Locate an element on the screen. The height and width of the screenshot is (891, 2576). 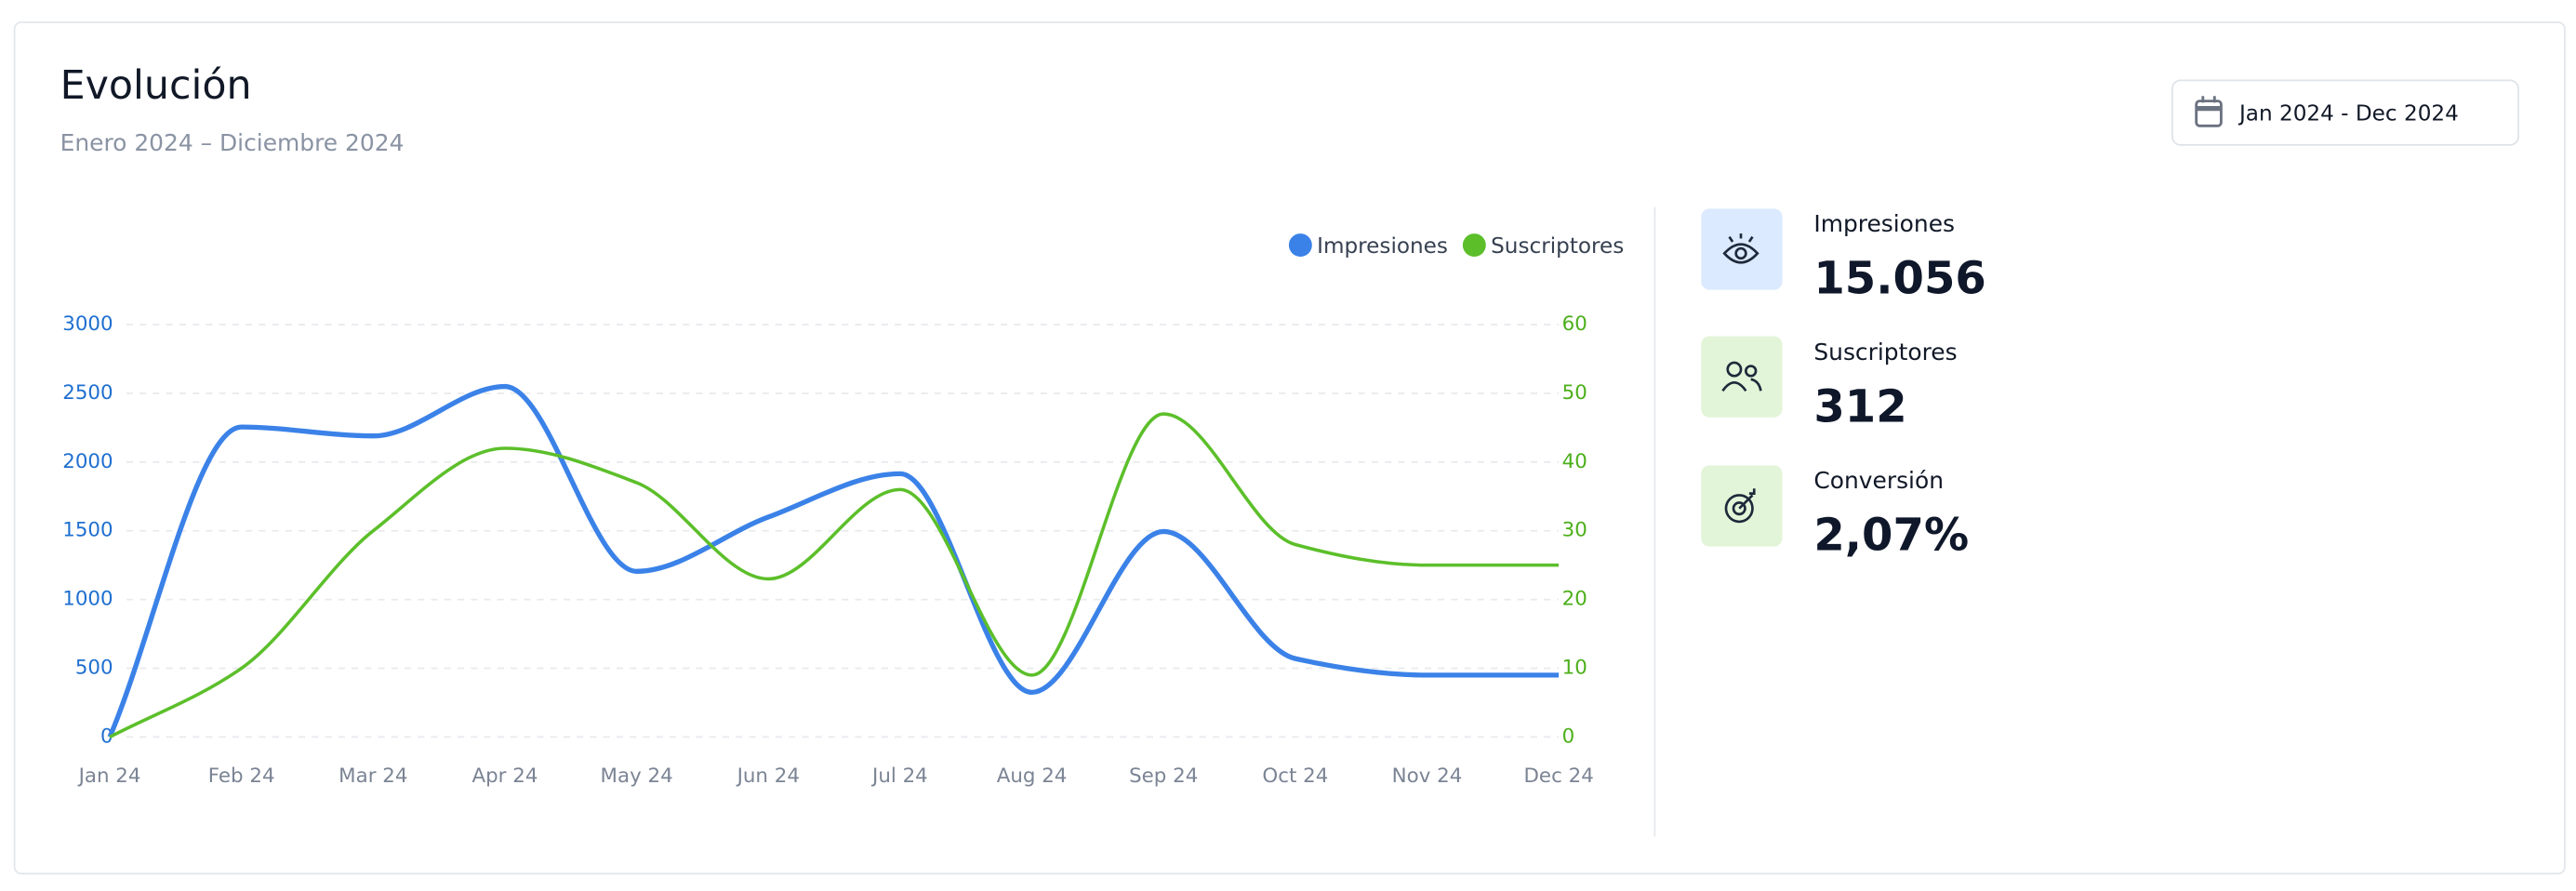
stat-icon-box is located at coordinates (1742, 377).